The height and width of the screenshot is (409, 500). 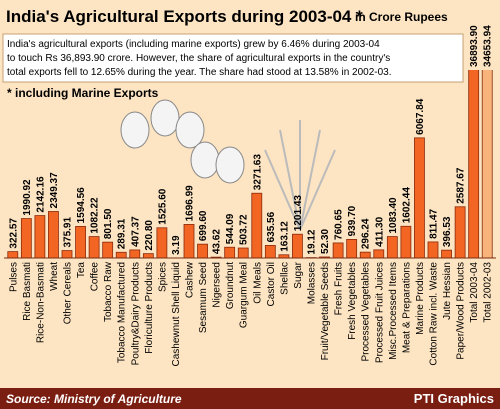 What do you see at coordinates (366, 312) in the screenshot?
I see `x-tick-label: Processed Vegetables` at bounding box center [366, 312].